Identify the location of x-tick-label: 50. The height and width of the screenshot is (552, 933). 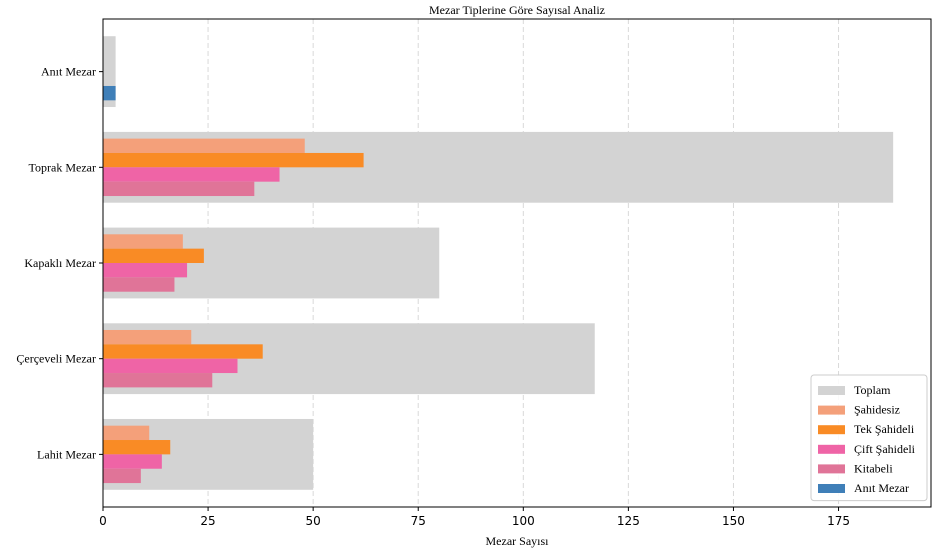
(313, 521).